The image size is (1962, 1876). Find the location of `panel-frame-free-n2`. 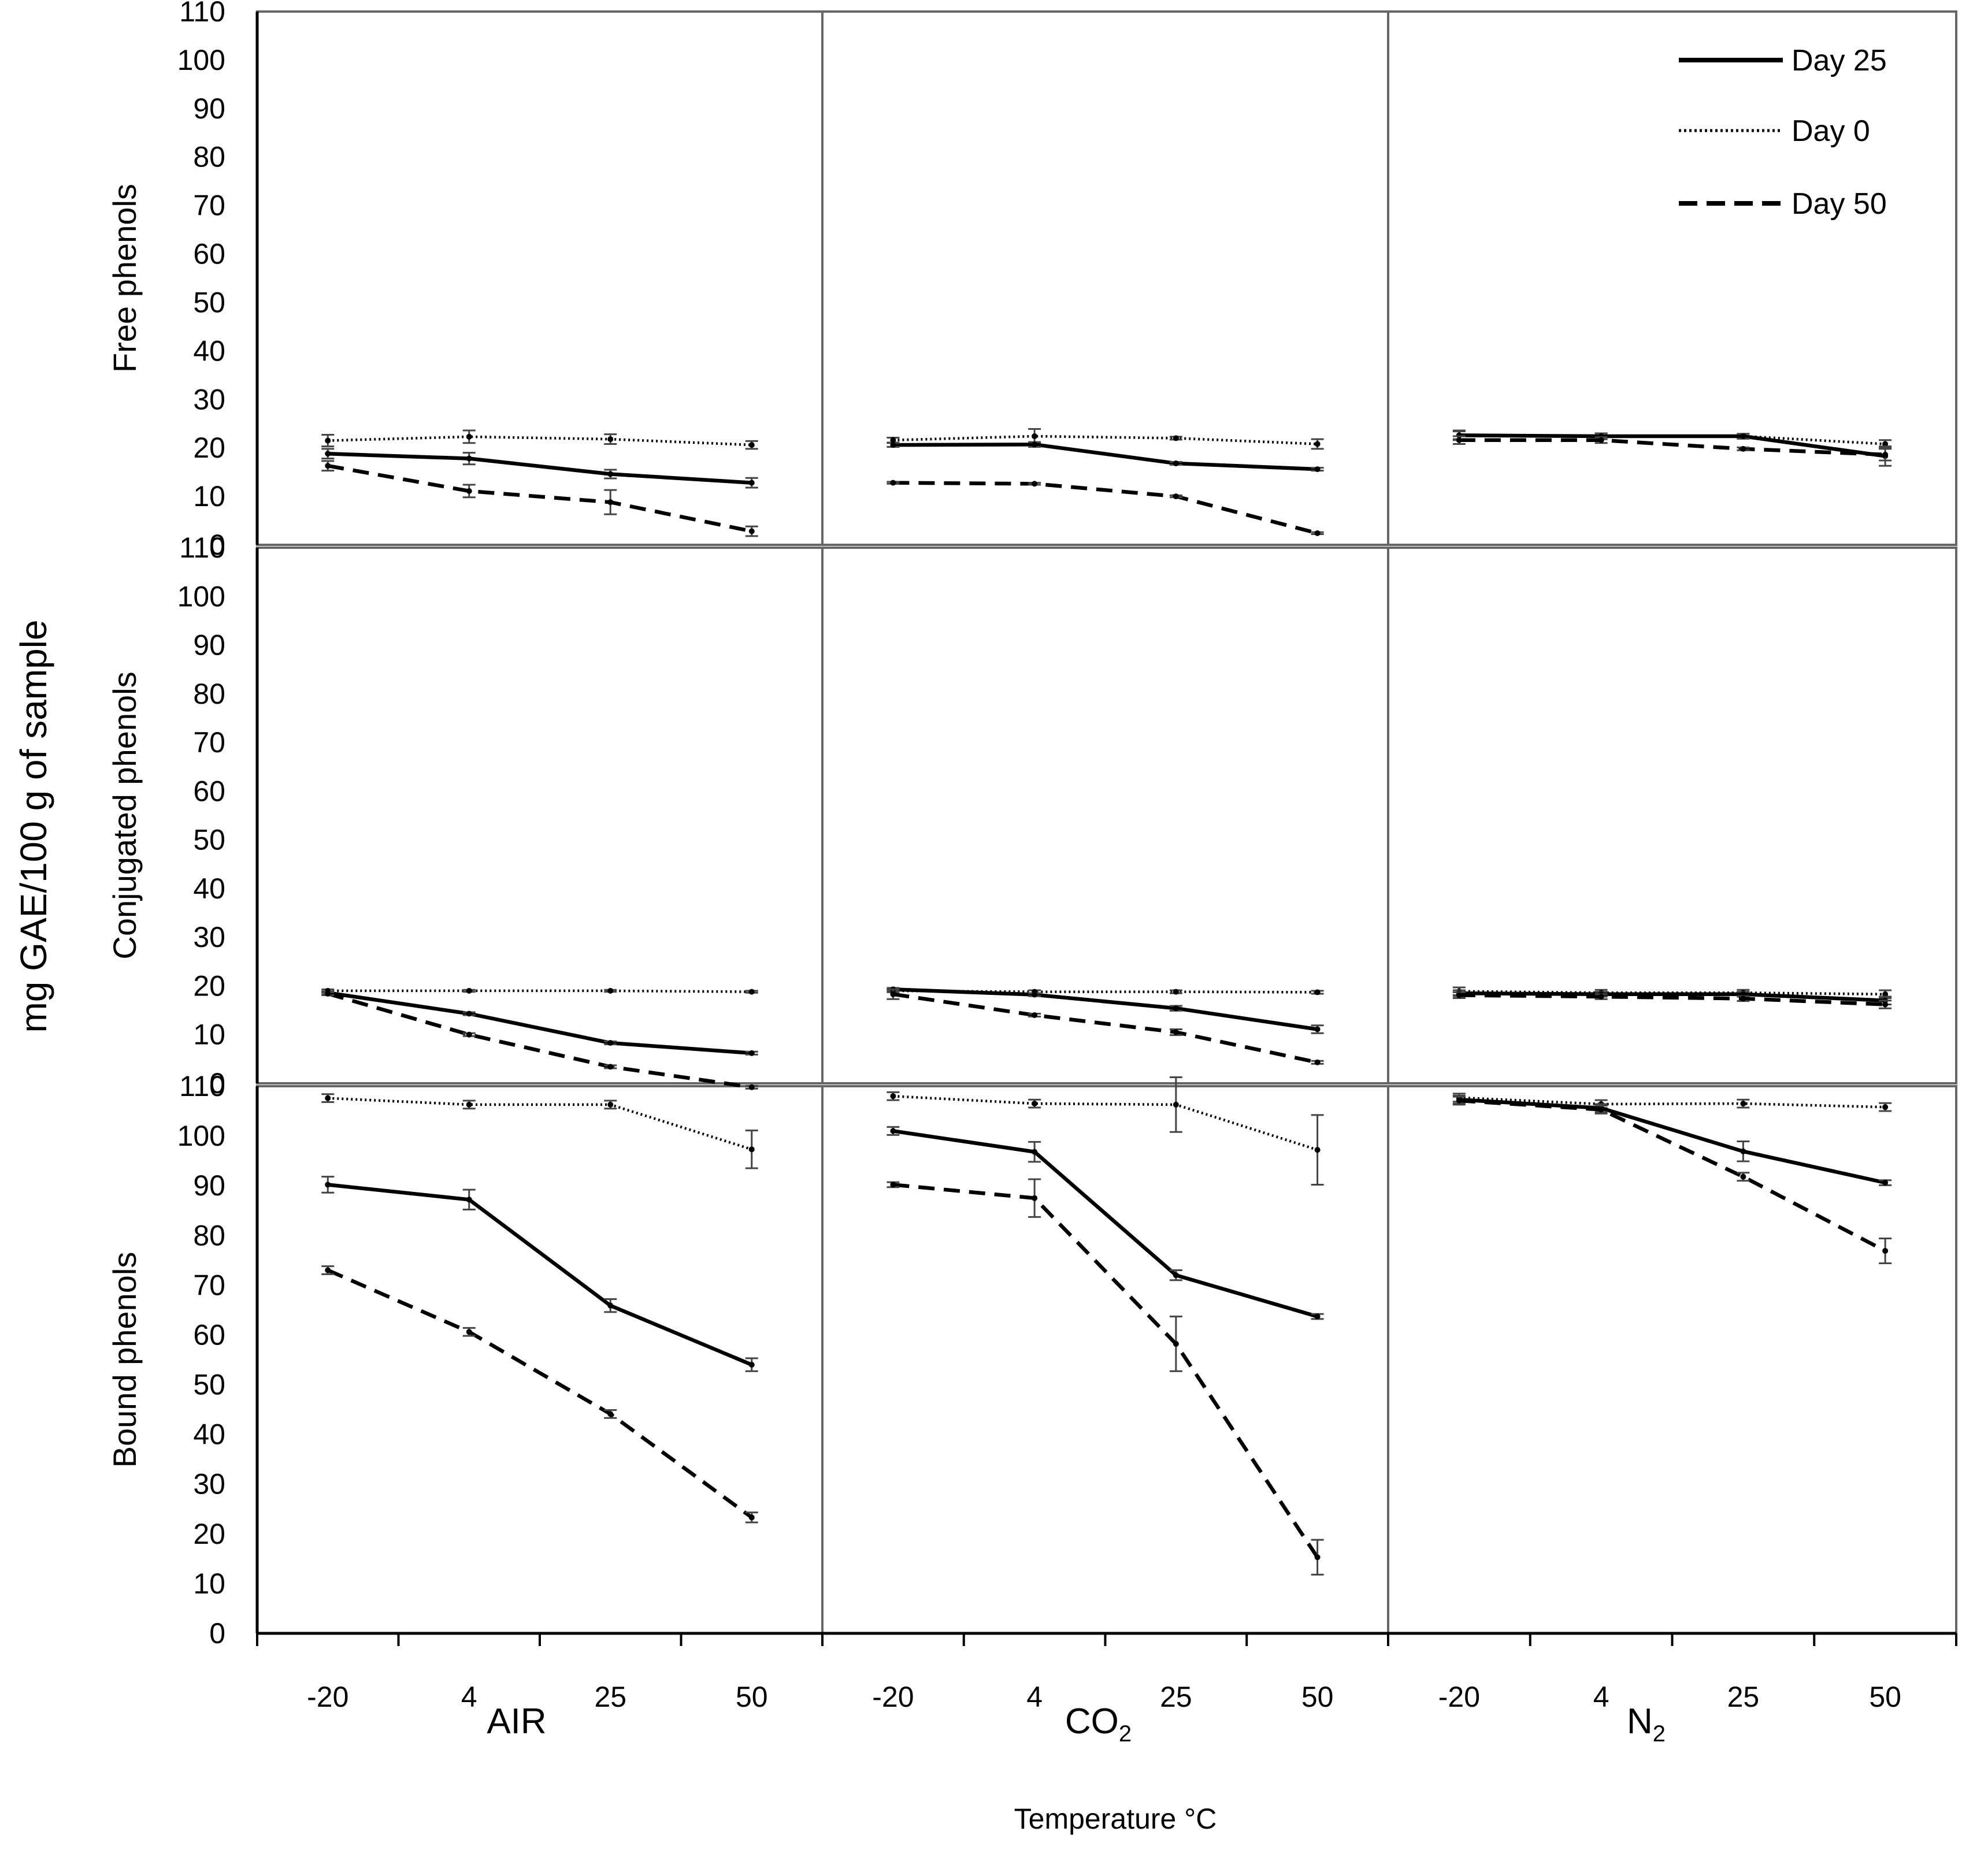

panel-frame-free-n2 is located at coordinates (1672, 278).